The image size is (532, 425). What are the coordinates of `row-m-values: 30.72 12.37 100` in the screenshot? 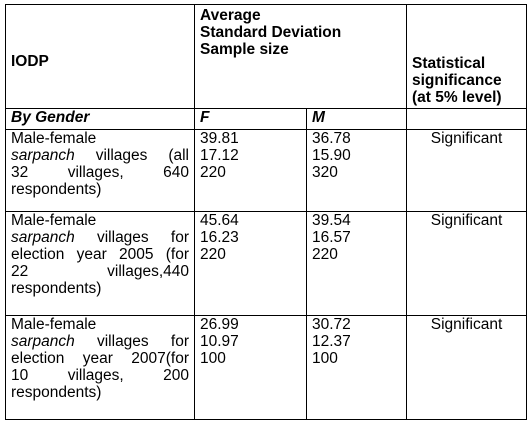 It's located at (356, 367).